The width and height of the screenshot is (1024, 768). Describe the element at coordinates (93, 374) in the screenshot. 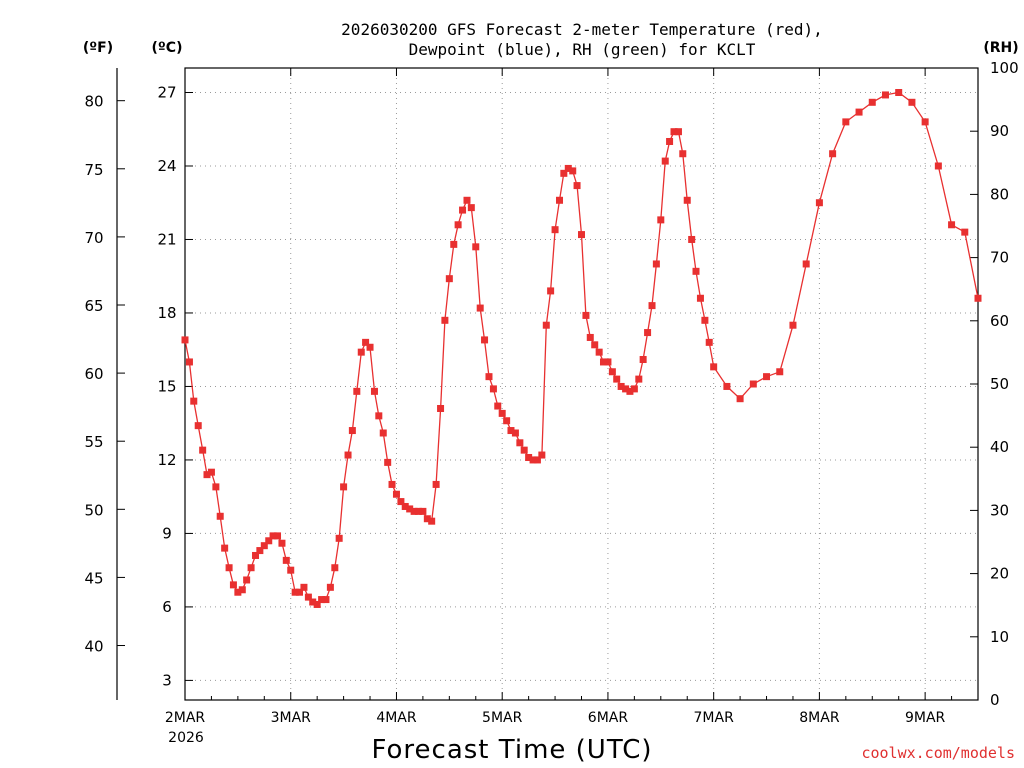

I see `fahrenheit-tick-label: 60` at that location.